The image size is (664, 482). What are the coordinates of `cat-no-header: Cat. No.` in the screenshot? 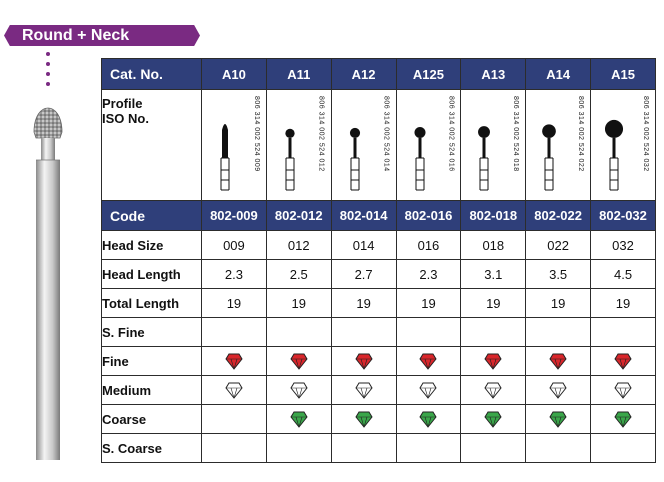 It's located at (151, 74).